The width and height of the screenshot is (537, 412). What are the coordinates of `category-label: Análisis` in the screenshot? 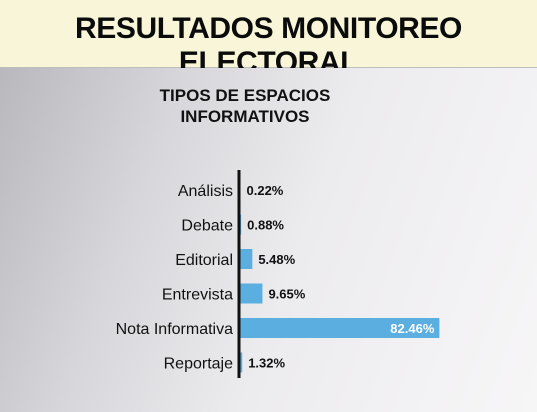 It's located at (205, 191).